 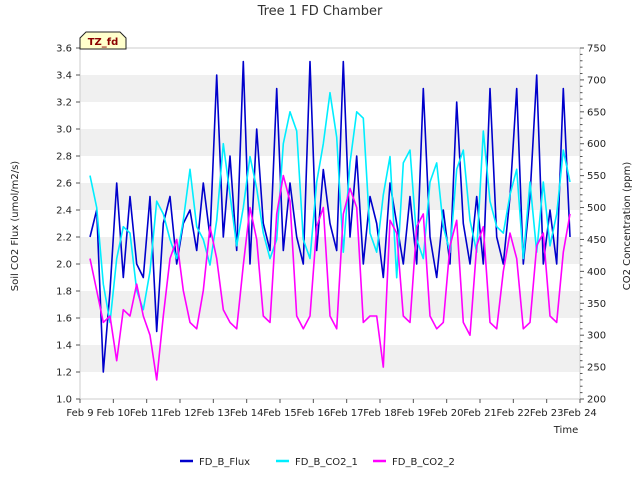 I want to click on legend-item-FD_B_CO2_2: FD_B_CO2_2, so click(x=414, y=462).